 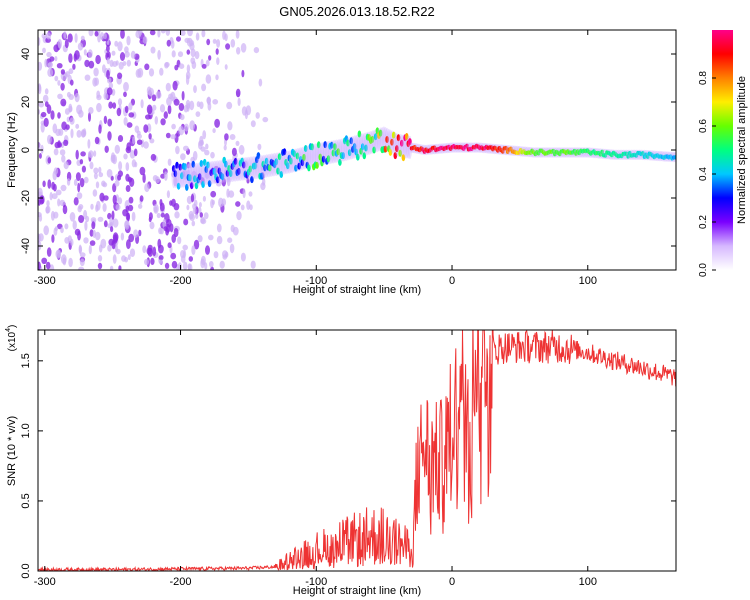 I want to click on colorbar-tick-label: 0.6, so click(x=703, y=126).